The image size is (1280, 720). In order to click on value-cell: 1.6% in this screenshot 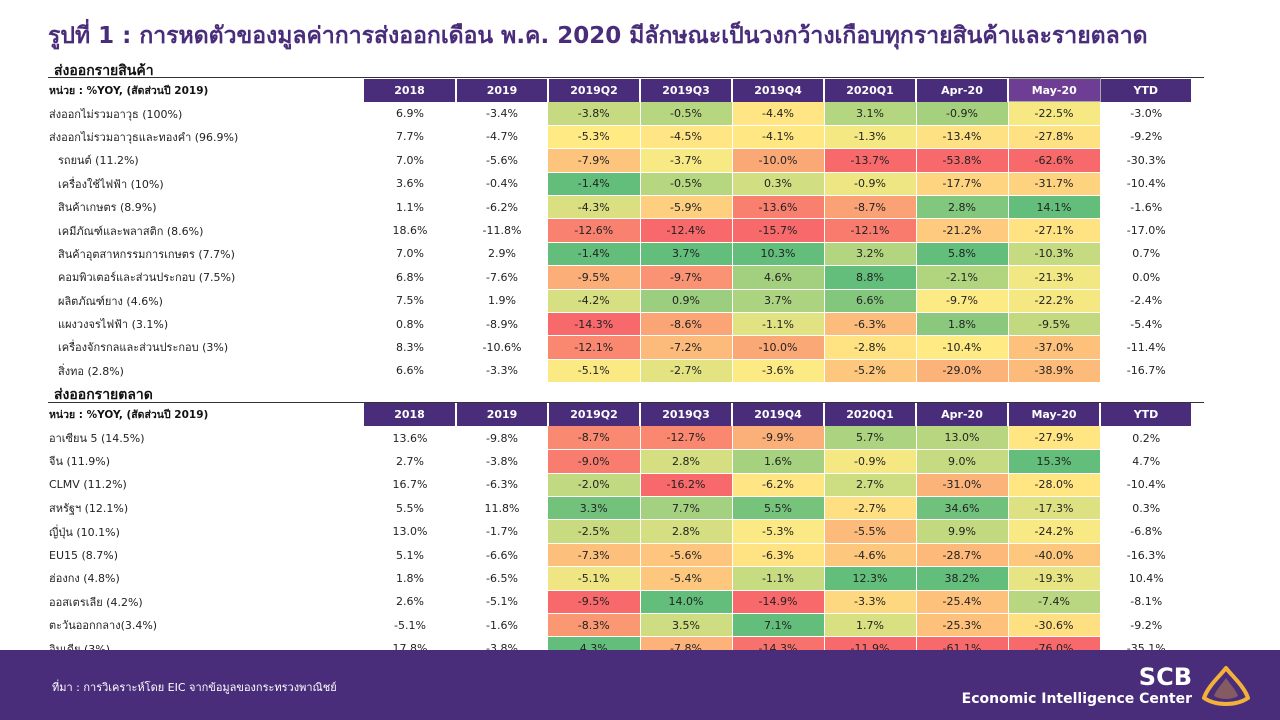, I will do `click(778, 461)`.